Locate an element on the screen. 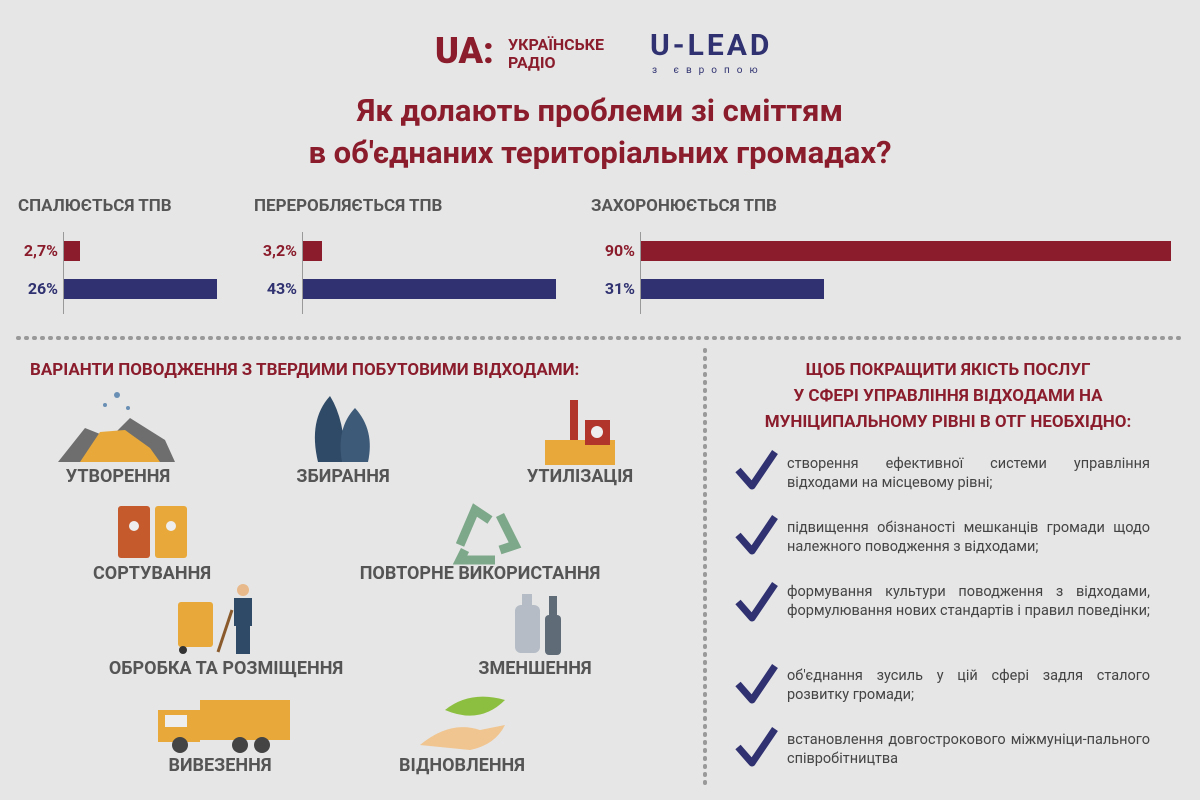 The height and width of the screenshot is (800, 1200). section-title: МУНІЦИПАЛЬНОМУ РІВНІ В ОТГ НЕОБХІДНО: is located at coordinates (948, 422).